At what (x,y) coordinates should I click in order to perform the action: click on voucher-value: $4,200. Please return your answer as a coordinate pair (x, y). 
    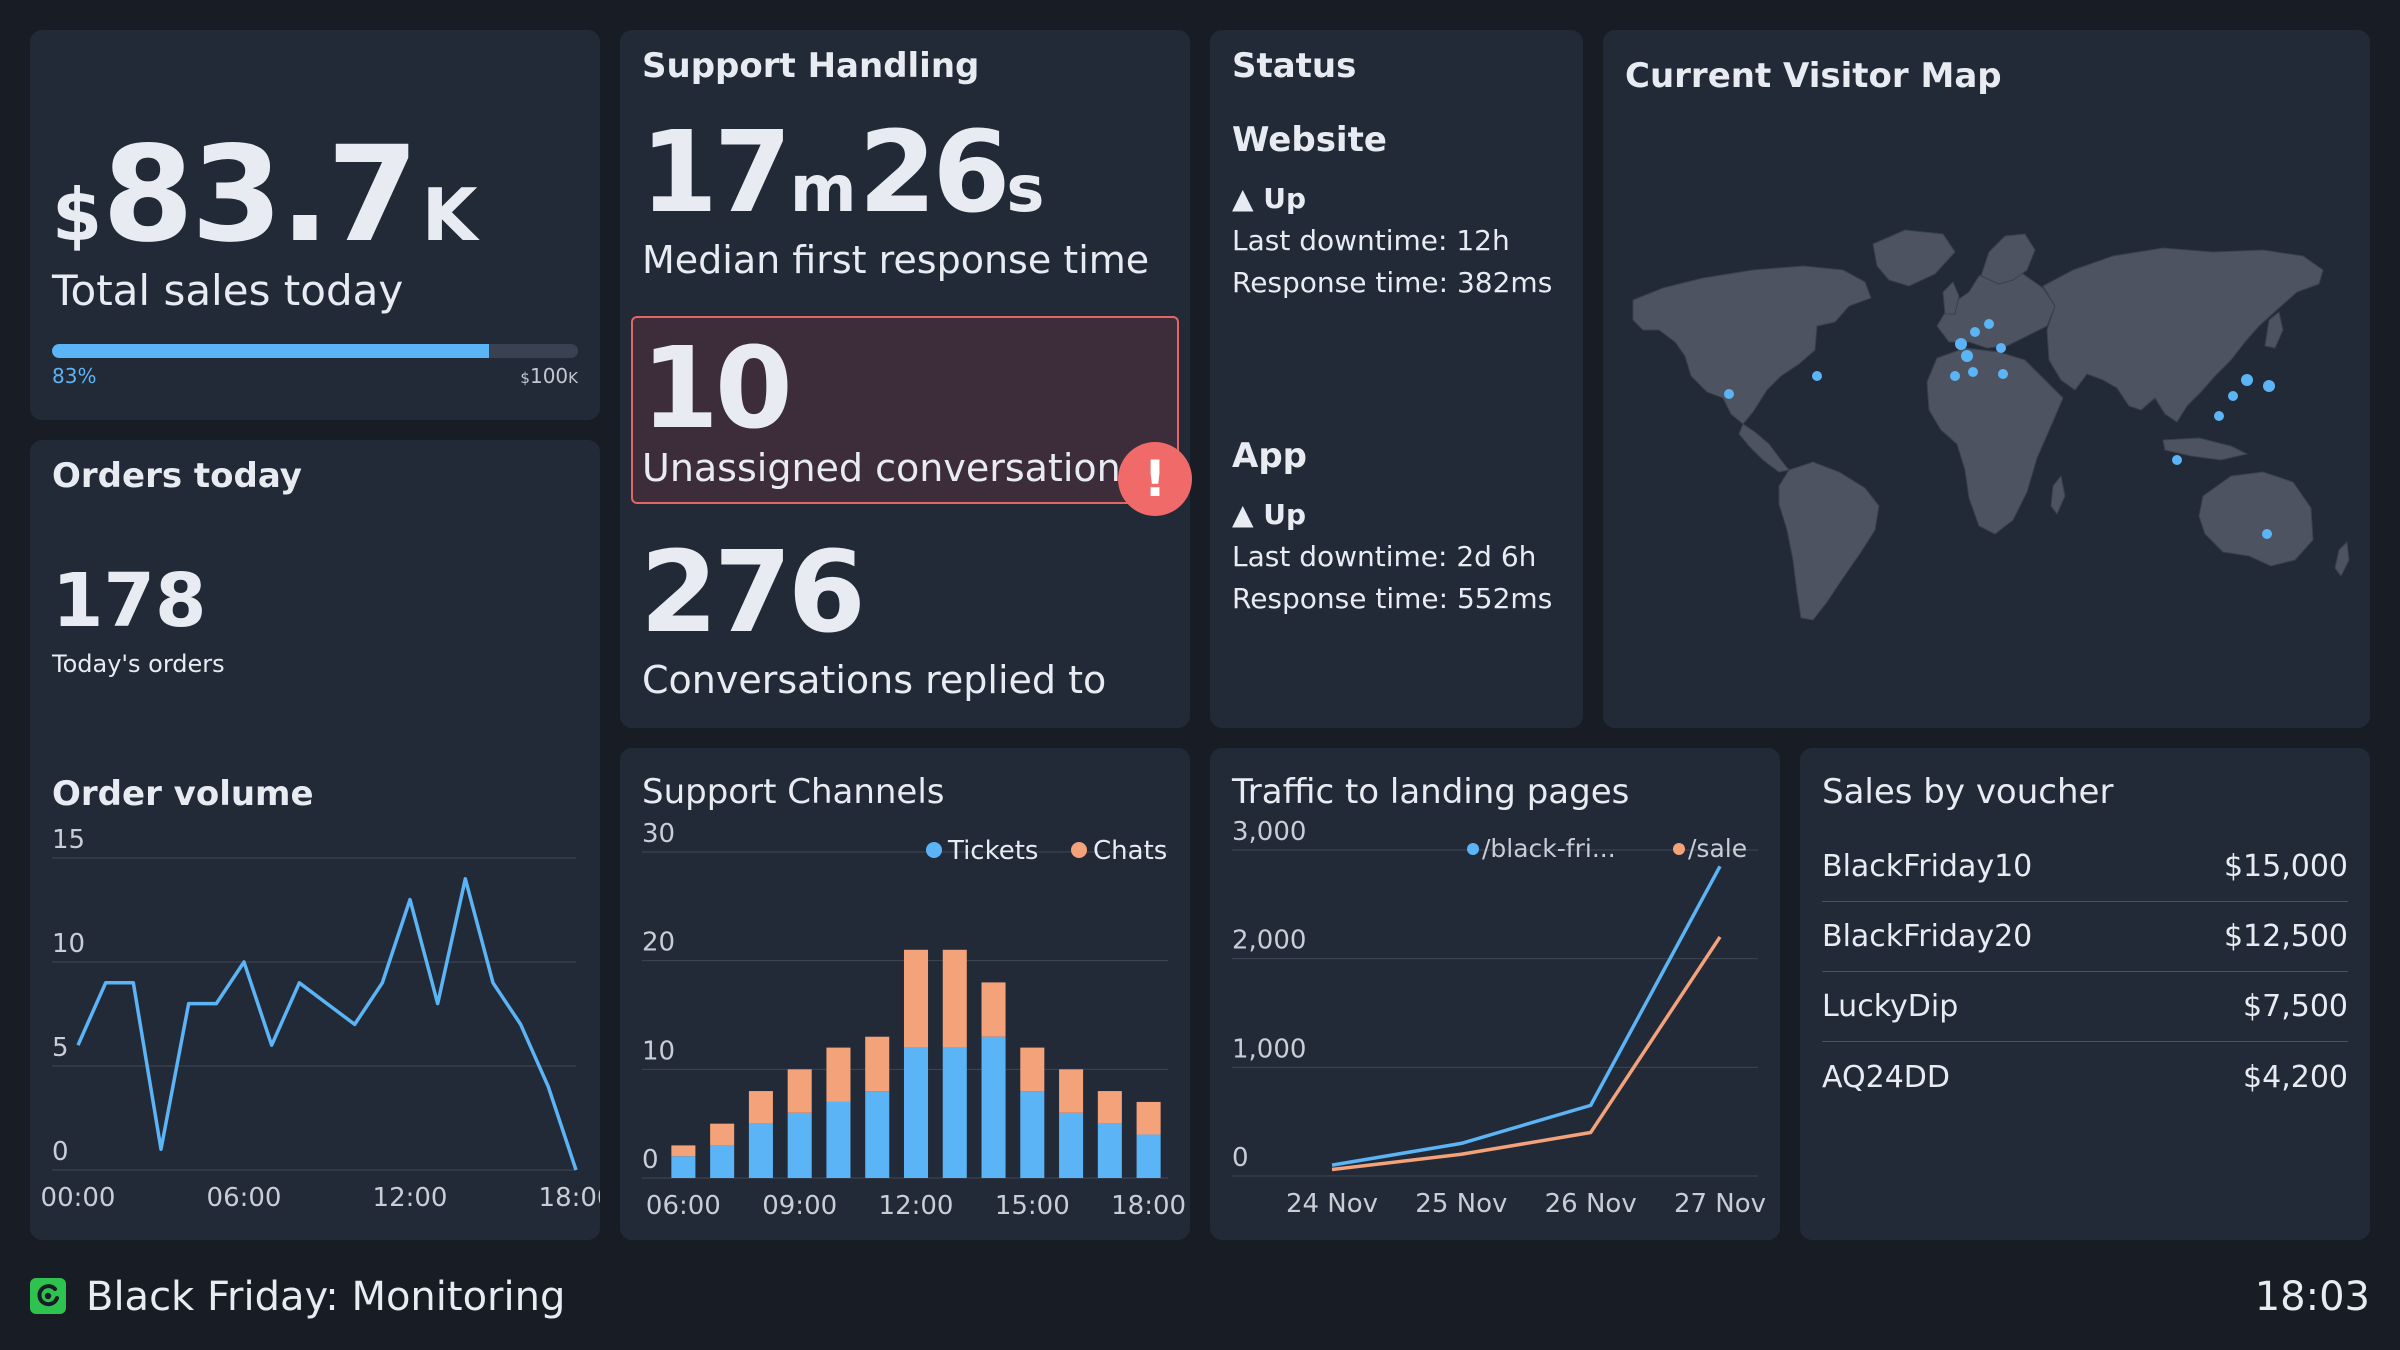
    Looking at the image, I should click on (2295, 1077).